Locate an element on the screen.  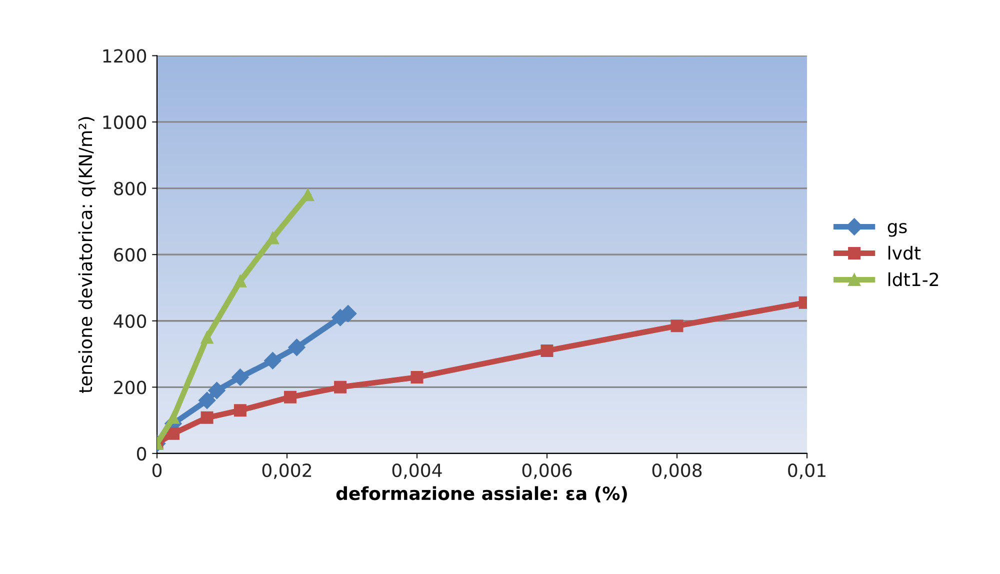
y-tick-label: 200 is located at coordinates (130, 387).